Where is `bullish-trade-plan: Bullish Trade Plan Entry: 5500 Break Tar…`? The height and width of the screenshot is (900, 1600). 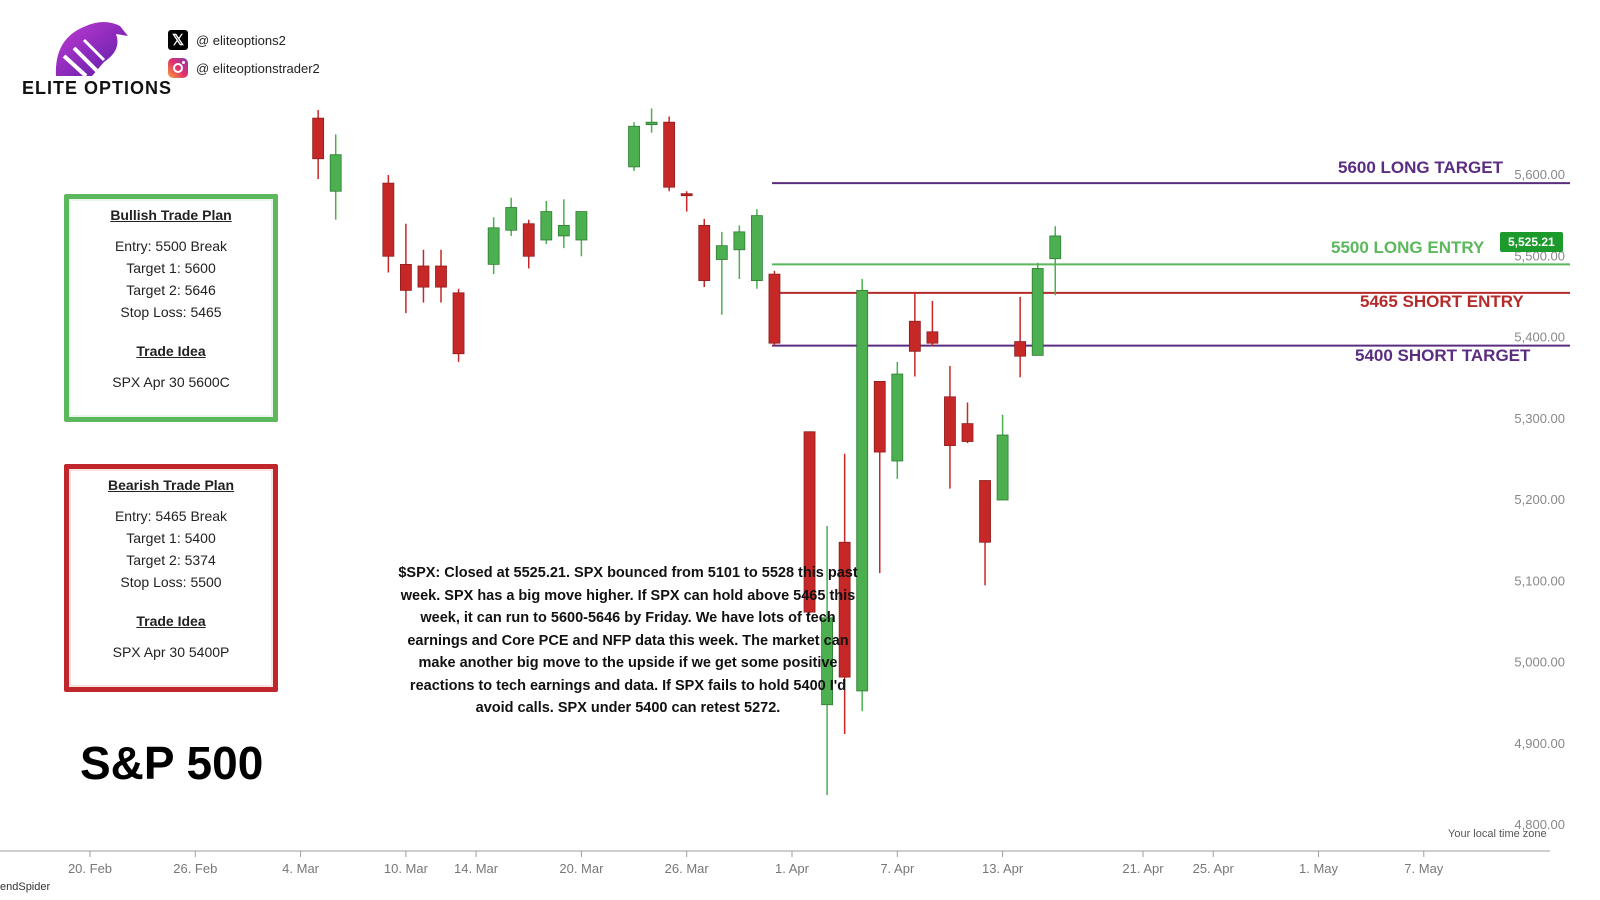
bullish-trade-plan: Bullish Trade Plan Entry: 5500 Break Tar… is located at coordinates (171, 308).